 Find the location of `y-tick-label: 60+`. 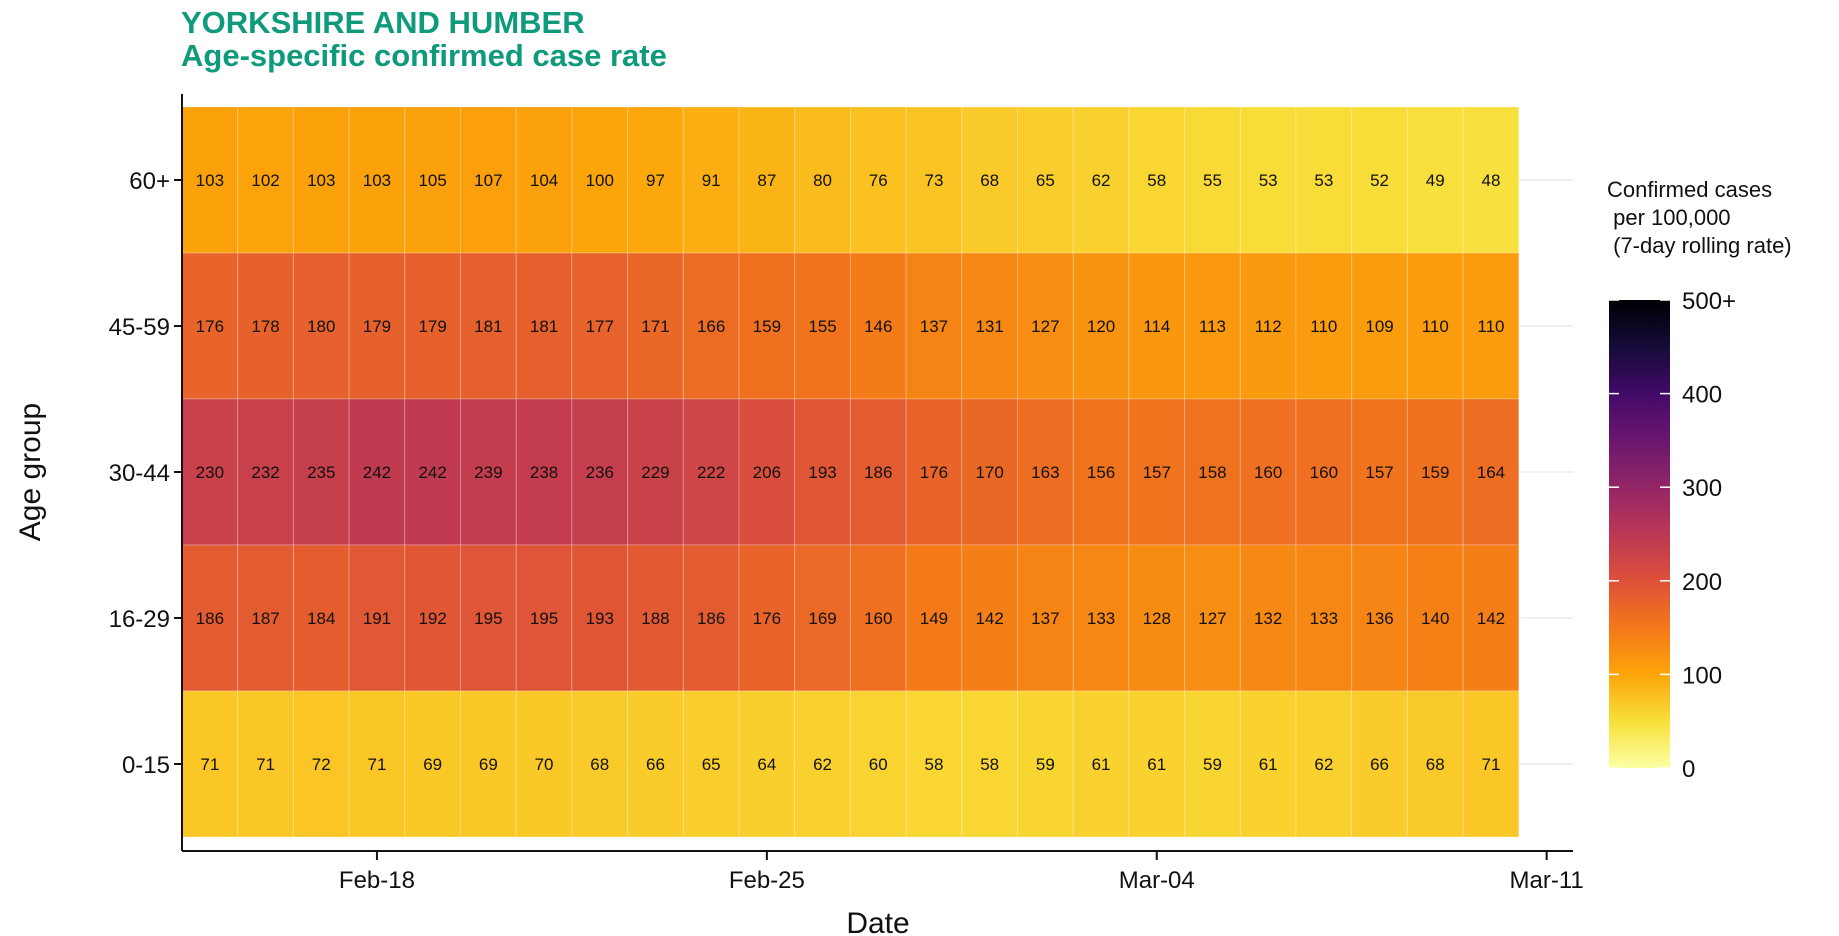

y-tick-label: 60+ is located at coordinates (149, 181).